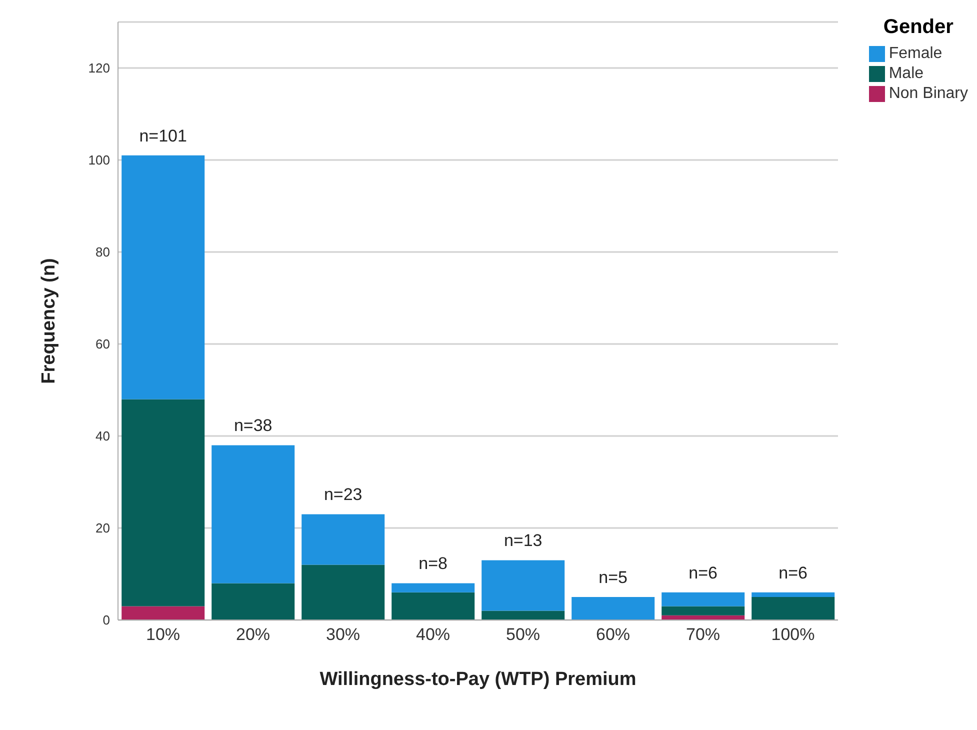  I want to click on total-label: n=101, so click(163, 136).